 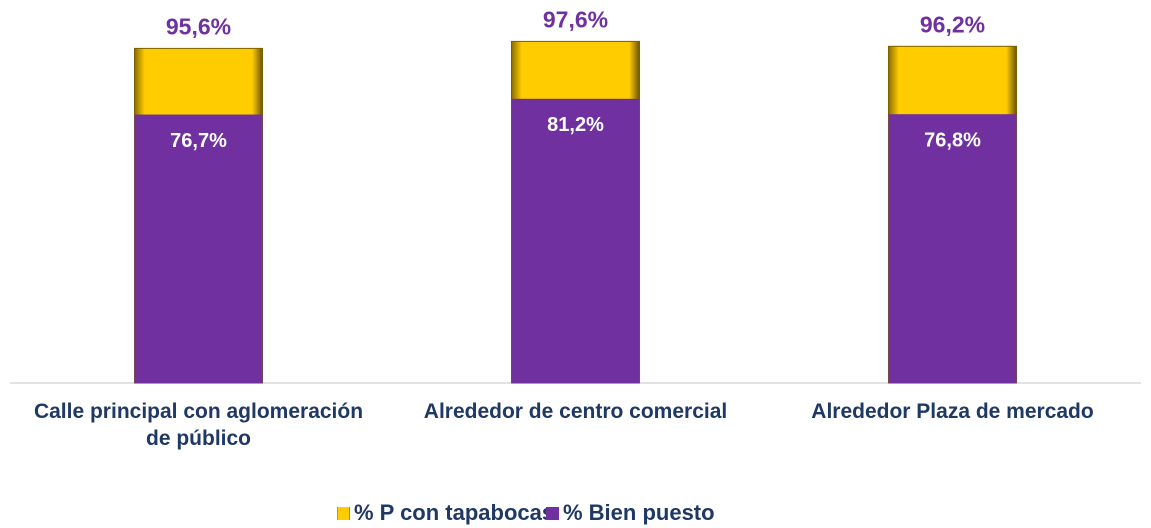 What do you see at coordinates (198, 26) in the screenshot?
I see `data-label: 95,6%` at bounding box center [198, 26].